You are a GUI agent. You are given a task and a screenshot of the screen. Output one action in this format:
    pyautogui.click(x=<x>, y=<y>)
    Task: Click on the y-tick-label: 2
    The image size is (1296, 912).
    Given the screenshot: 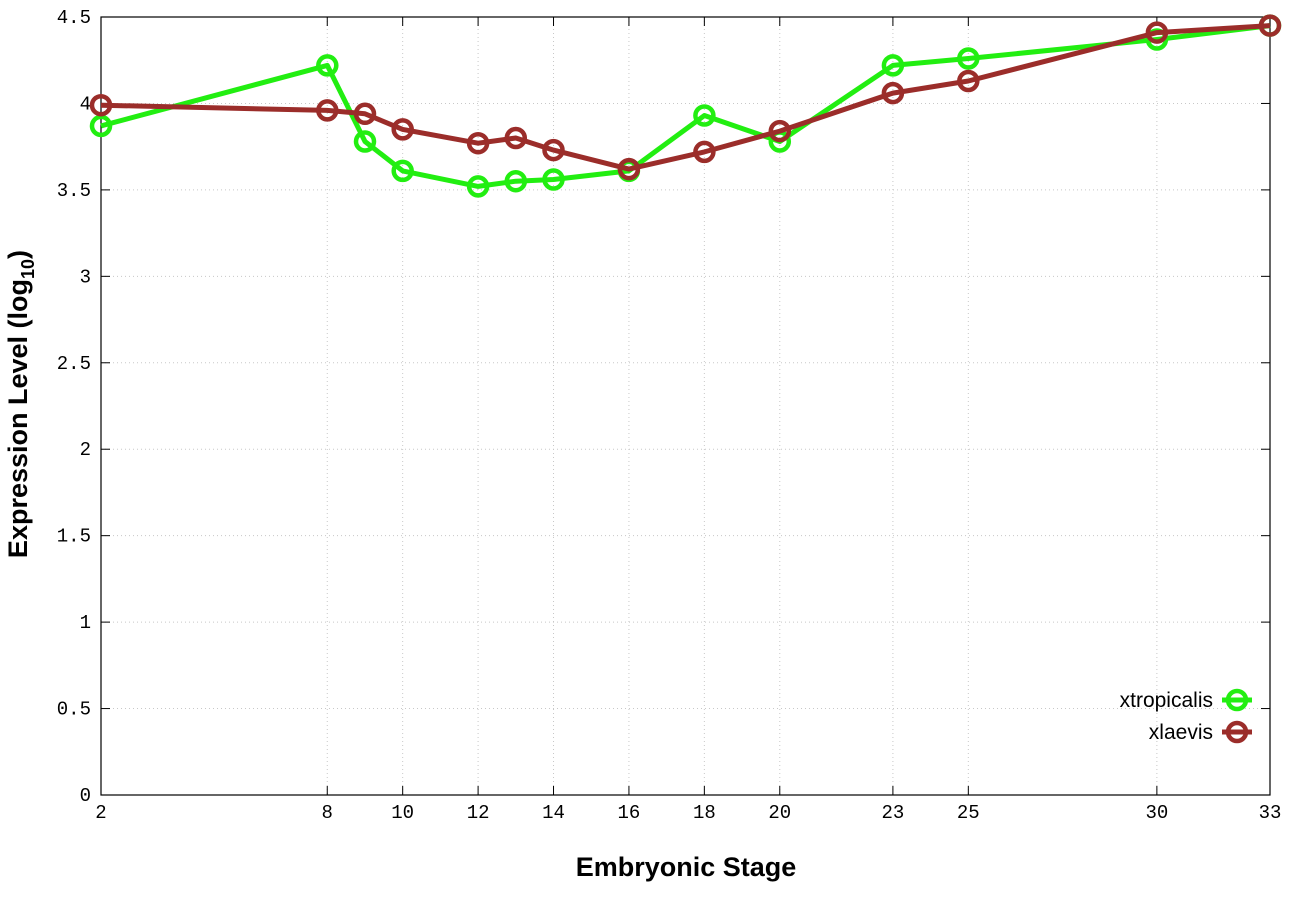 What is the action you would take?
    pyautogui.click(x=85, y=450)
    